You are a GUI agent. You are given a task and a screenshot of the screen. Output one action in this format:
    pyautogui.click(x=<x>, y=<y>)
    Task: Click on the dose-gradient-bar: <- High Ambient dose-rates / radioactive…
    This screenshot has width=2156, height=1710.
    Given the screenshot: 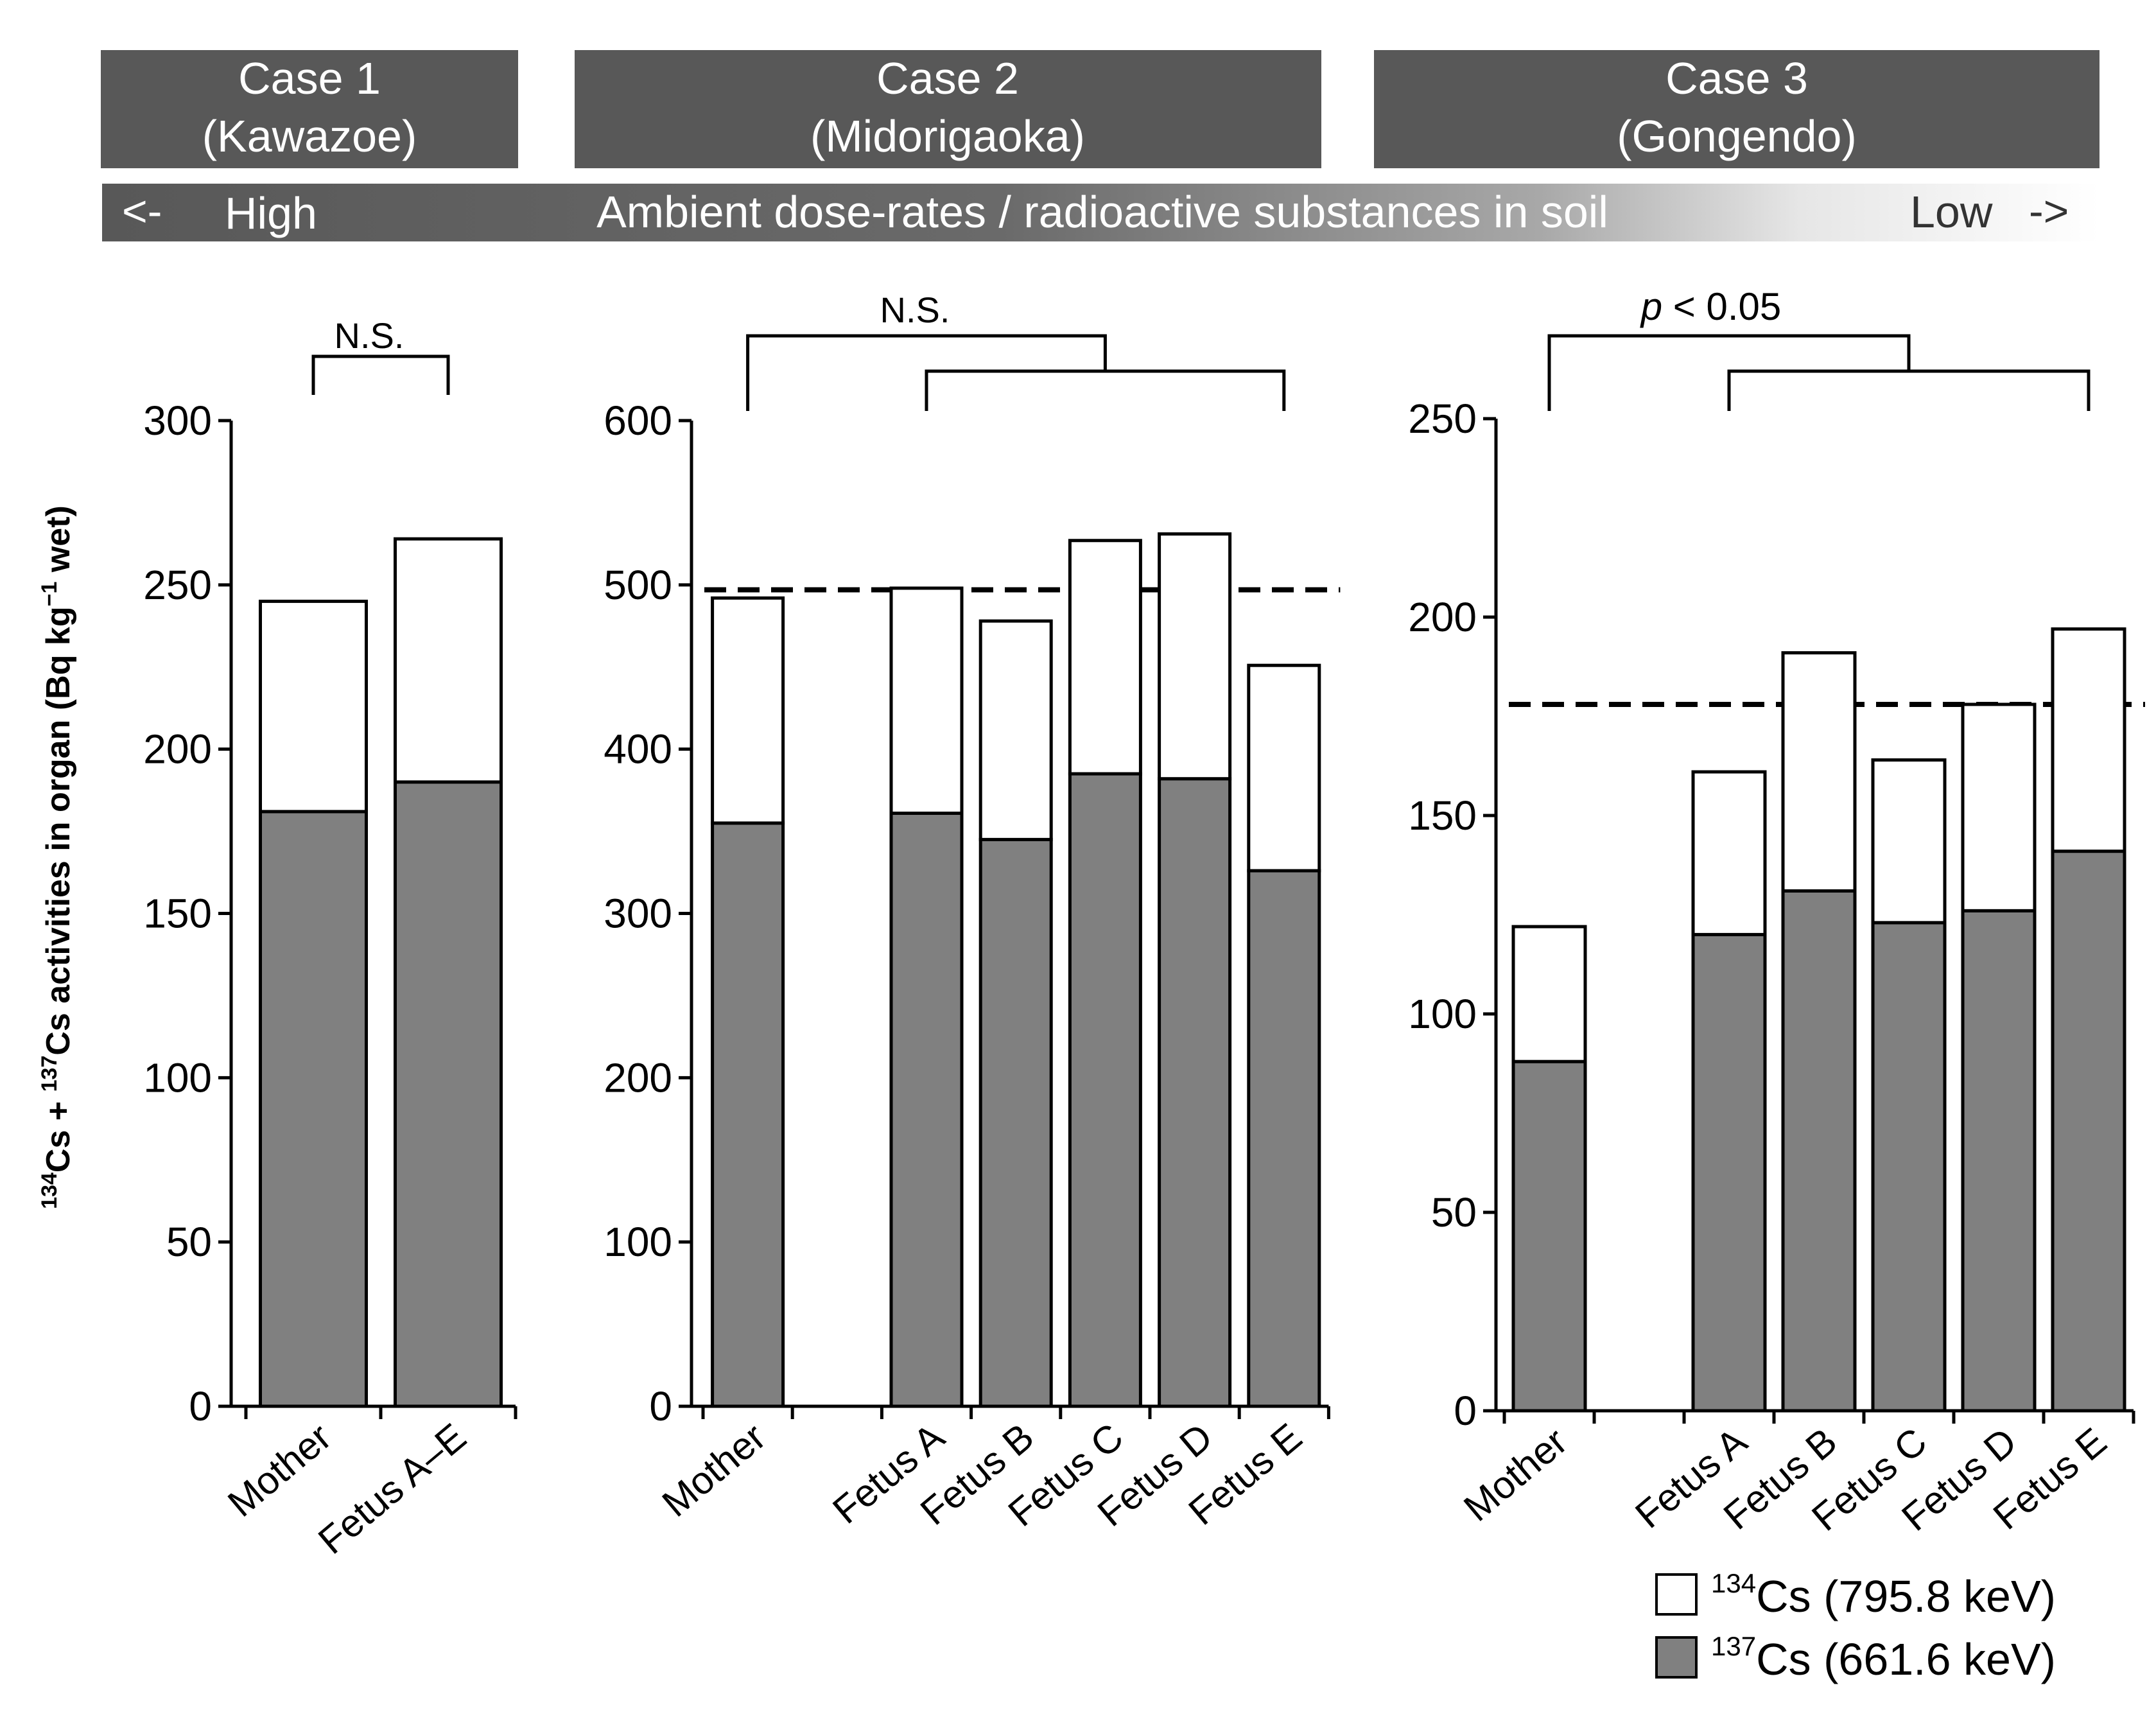 What is the action you would take?
    pyautogui.click(x=1100, y=212)
    